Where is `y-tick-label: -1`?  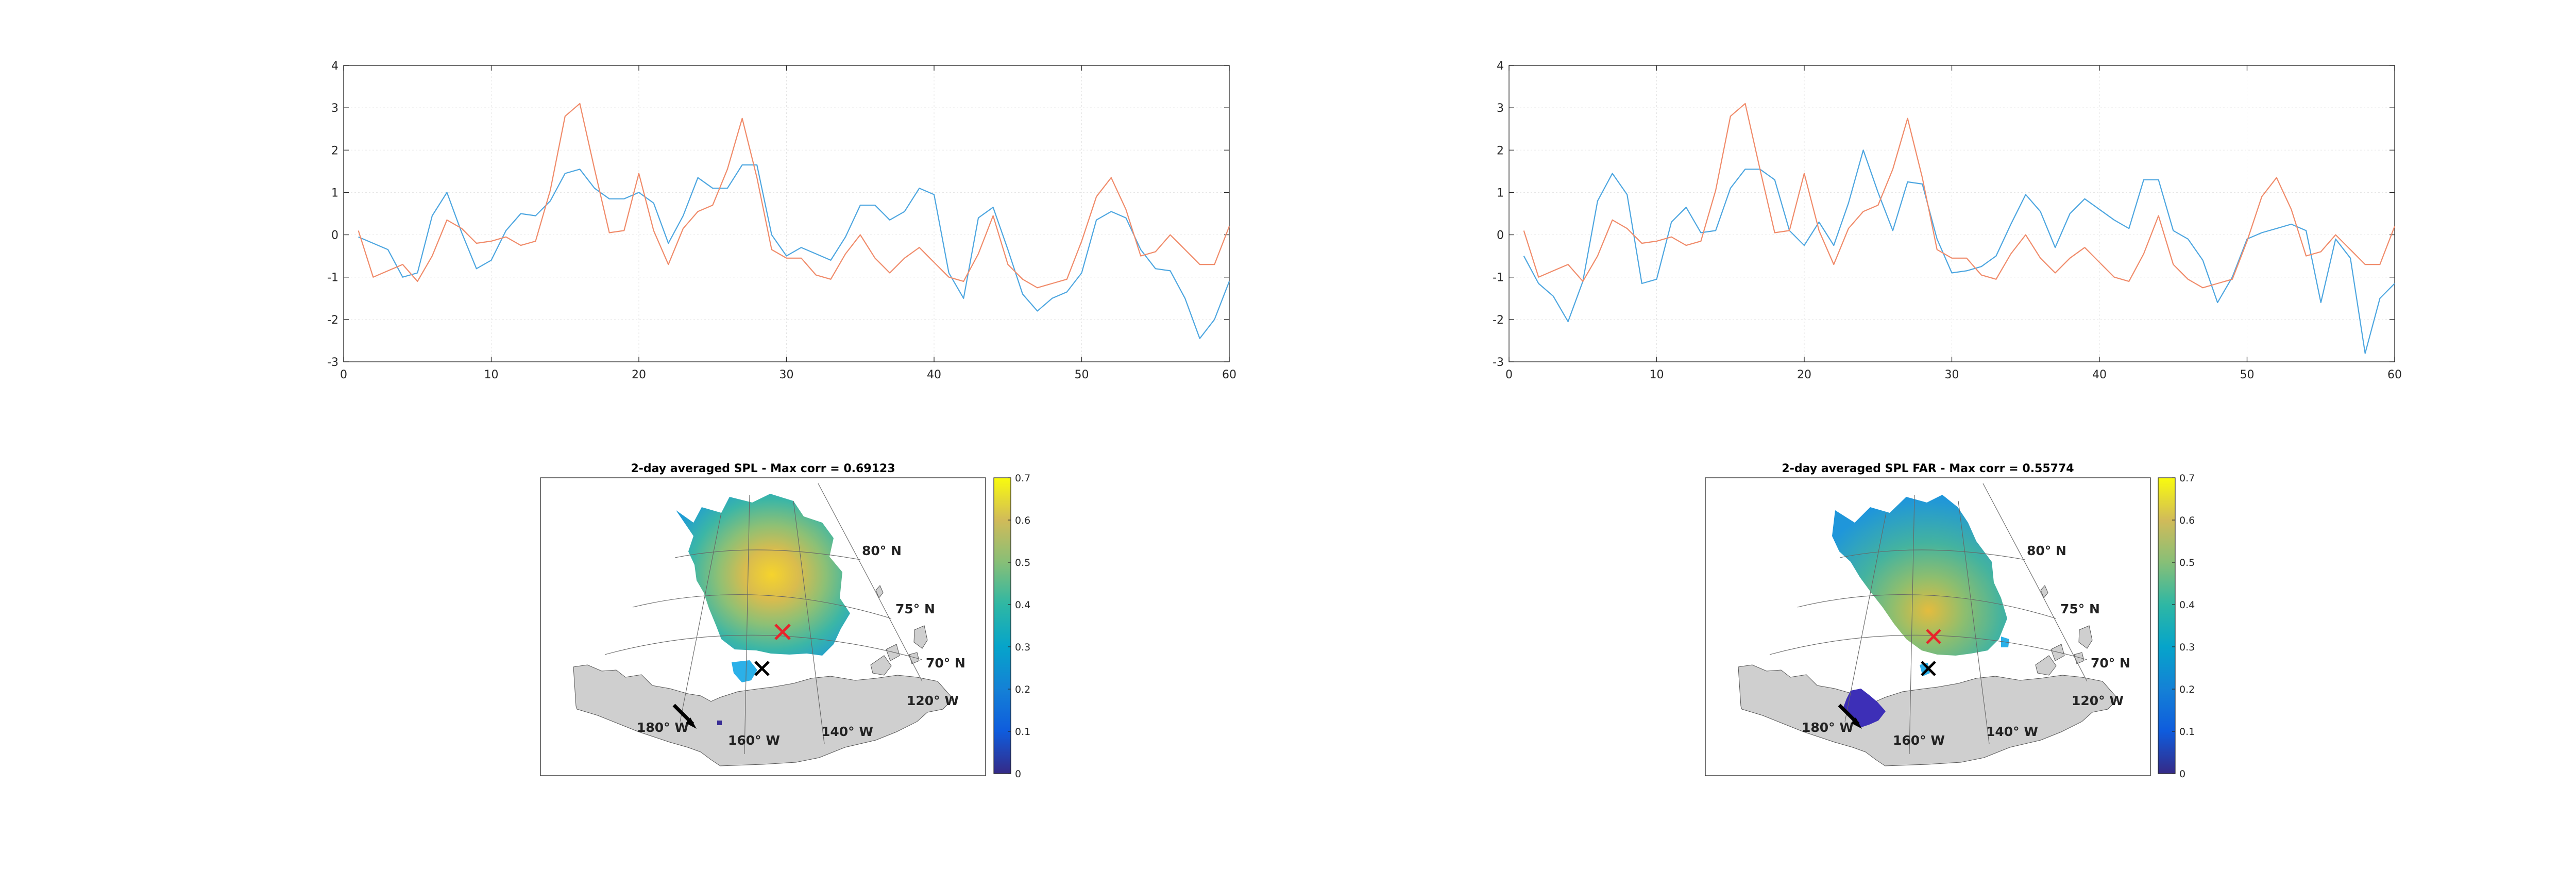
y-tick-label: -1 is located at coordinates (1498, 278).